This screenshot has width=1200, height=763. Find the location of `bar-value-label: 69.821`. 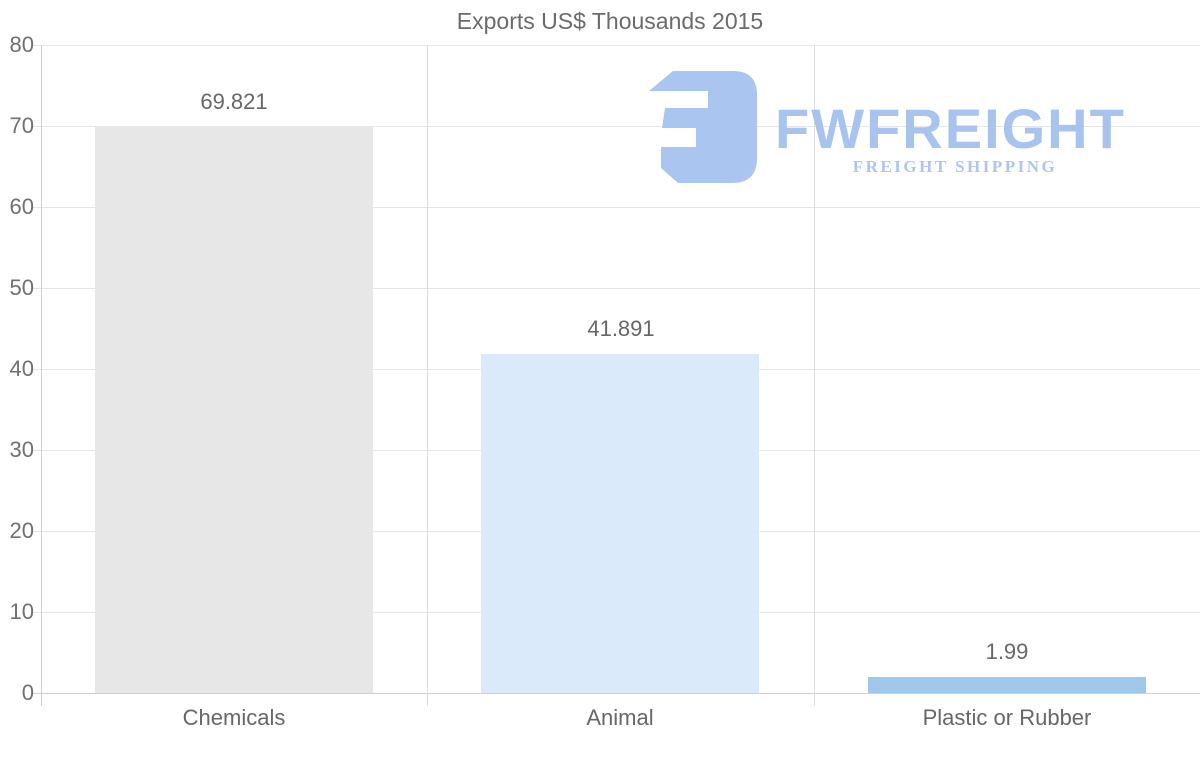

bar-value-label: 69.821 is located at coordinates (234, 102).